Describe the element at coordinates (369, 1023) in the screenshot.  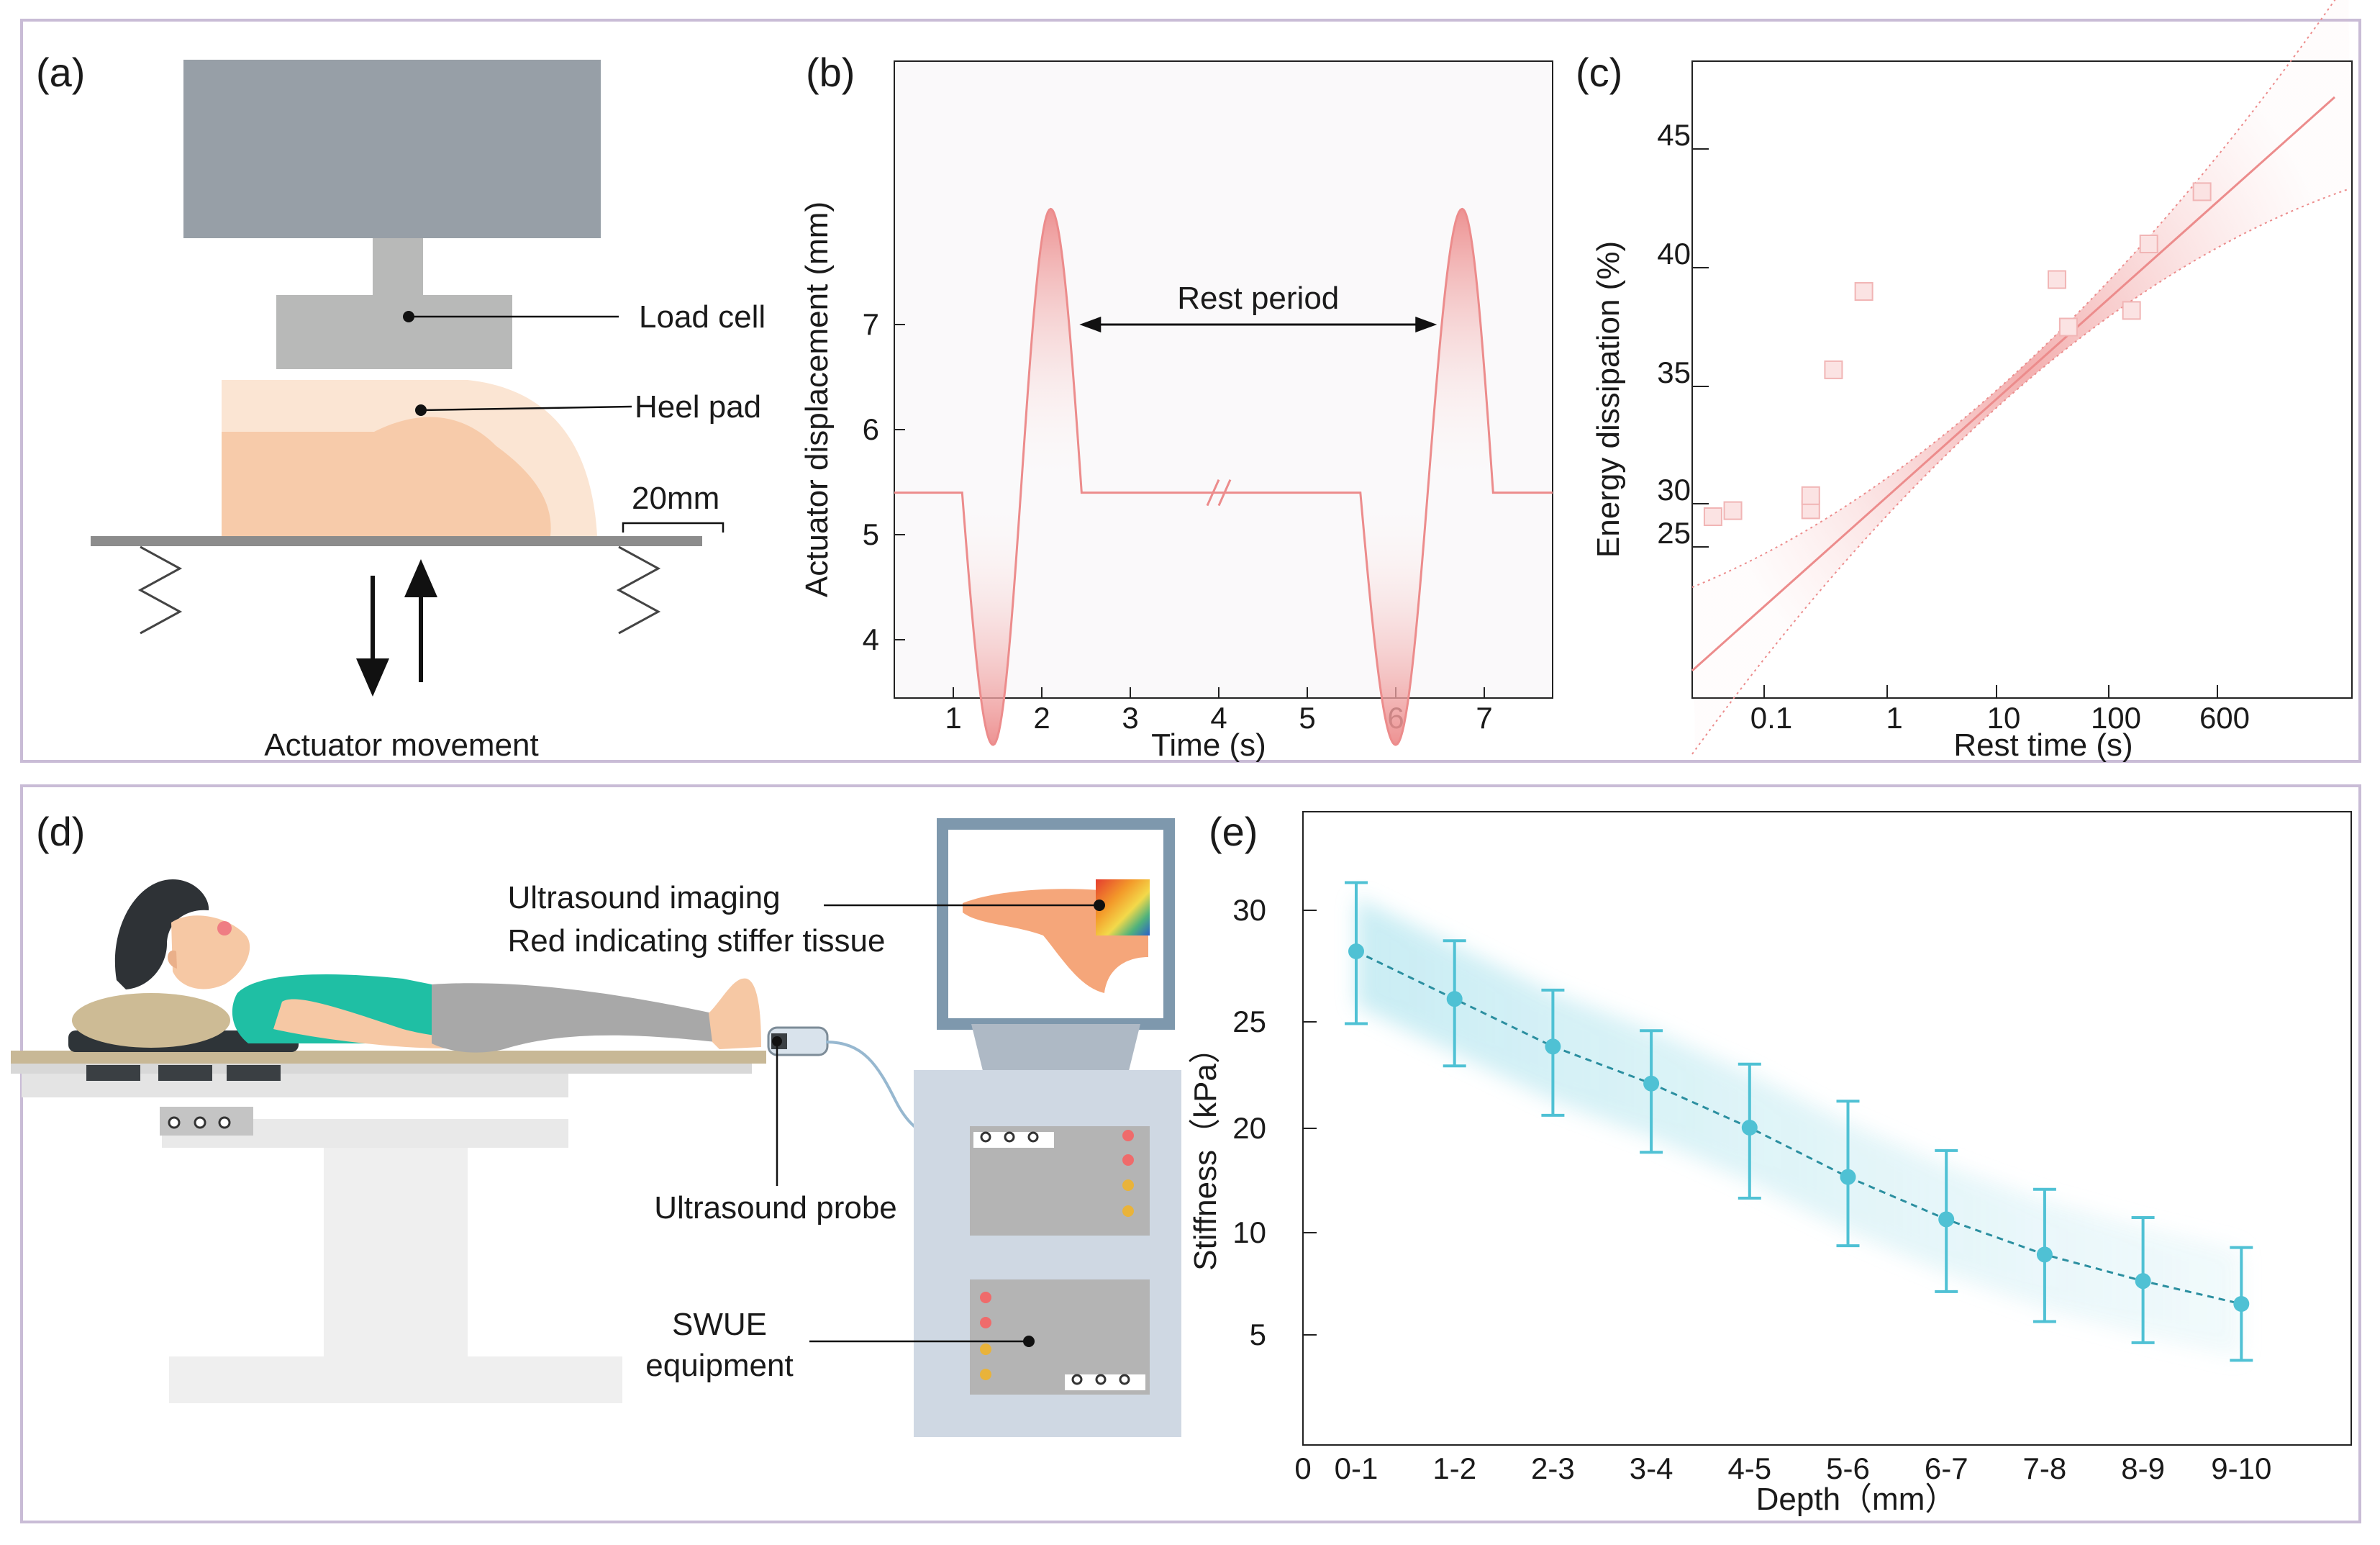
I see `patient-arm` at that location.